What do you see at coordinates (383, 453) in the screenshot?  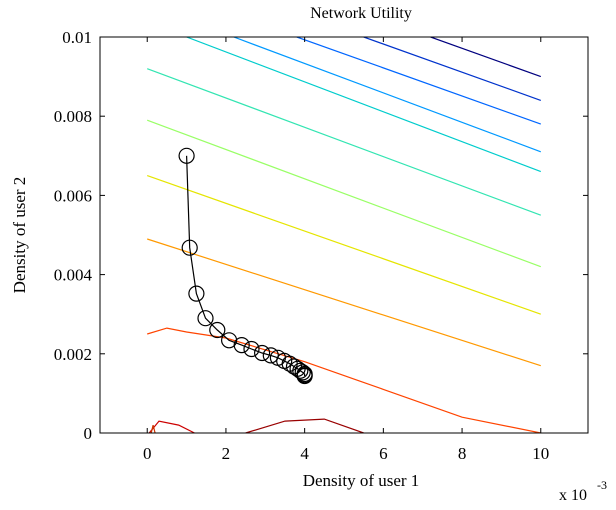 I see `x-tick-label-3: 6` at bounding box center [383, 453].